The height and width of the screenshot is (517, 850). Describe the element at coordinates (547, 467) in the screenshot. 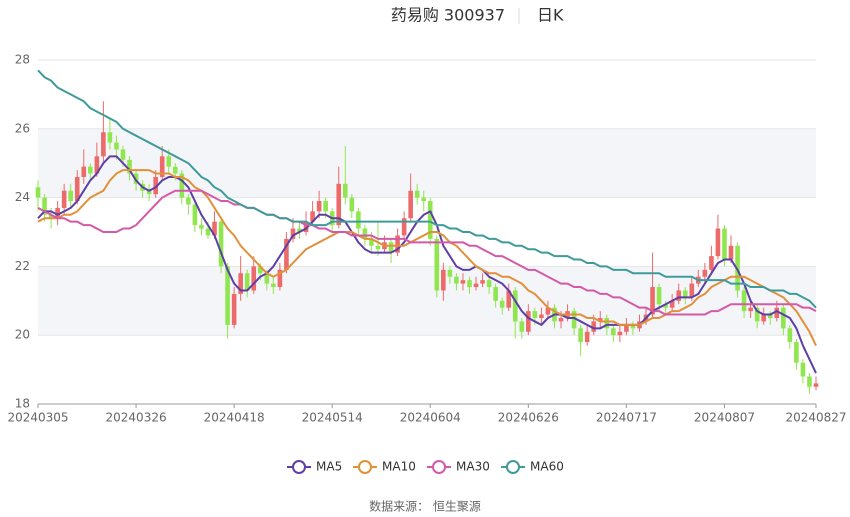

I see `legend-label: MA60` at that location.